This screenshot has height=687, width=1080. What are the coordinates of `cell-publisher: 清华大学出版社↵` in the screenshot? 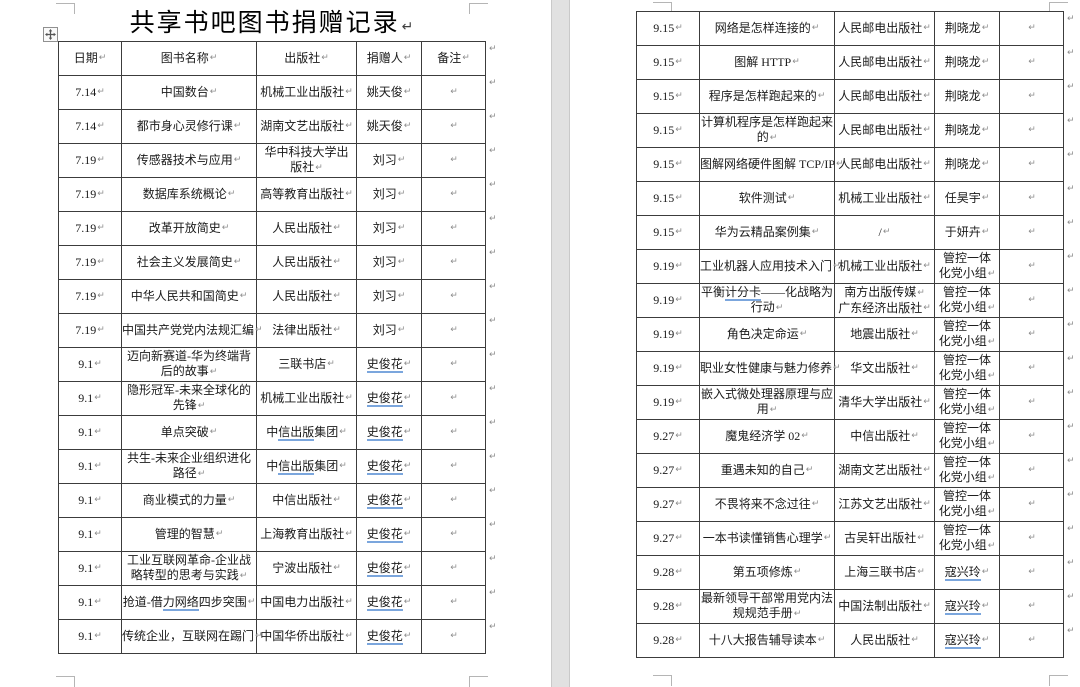 It's located at (884, 402).